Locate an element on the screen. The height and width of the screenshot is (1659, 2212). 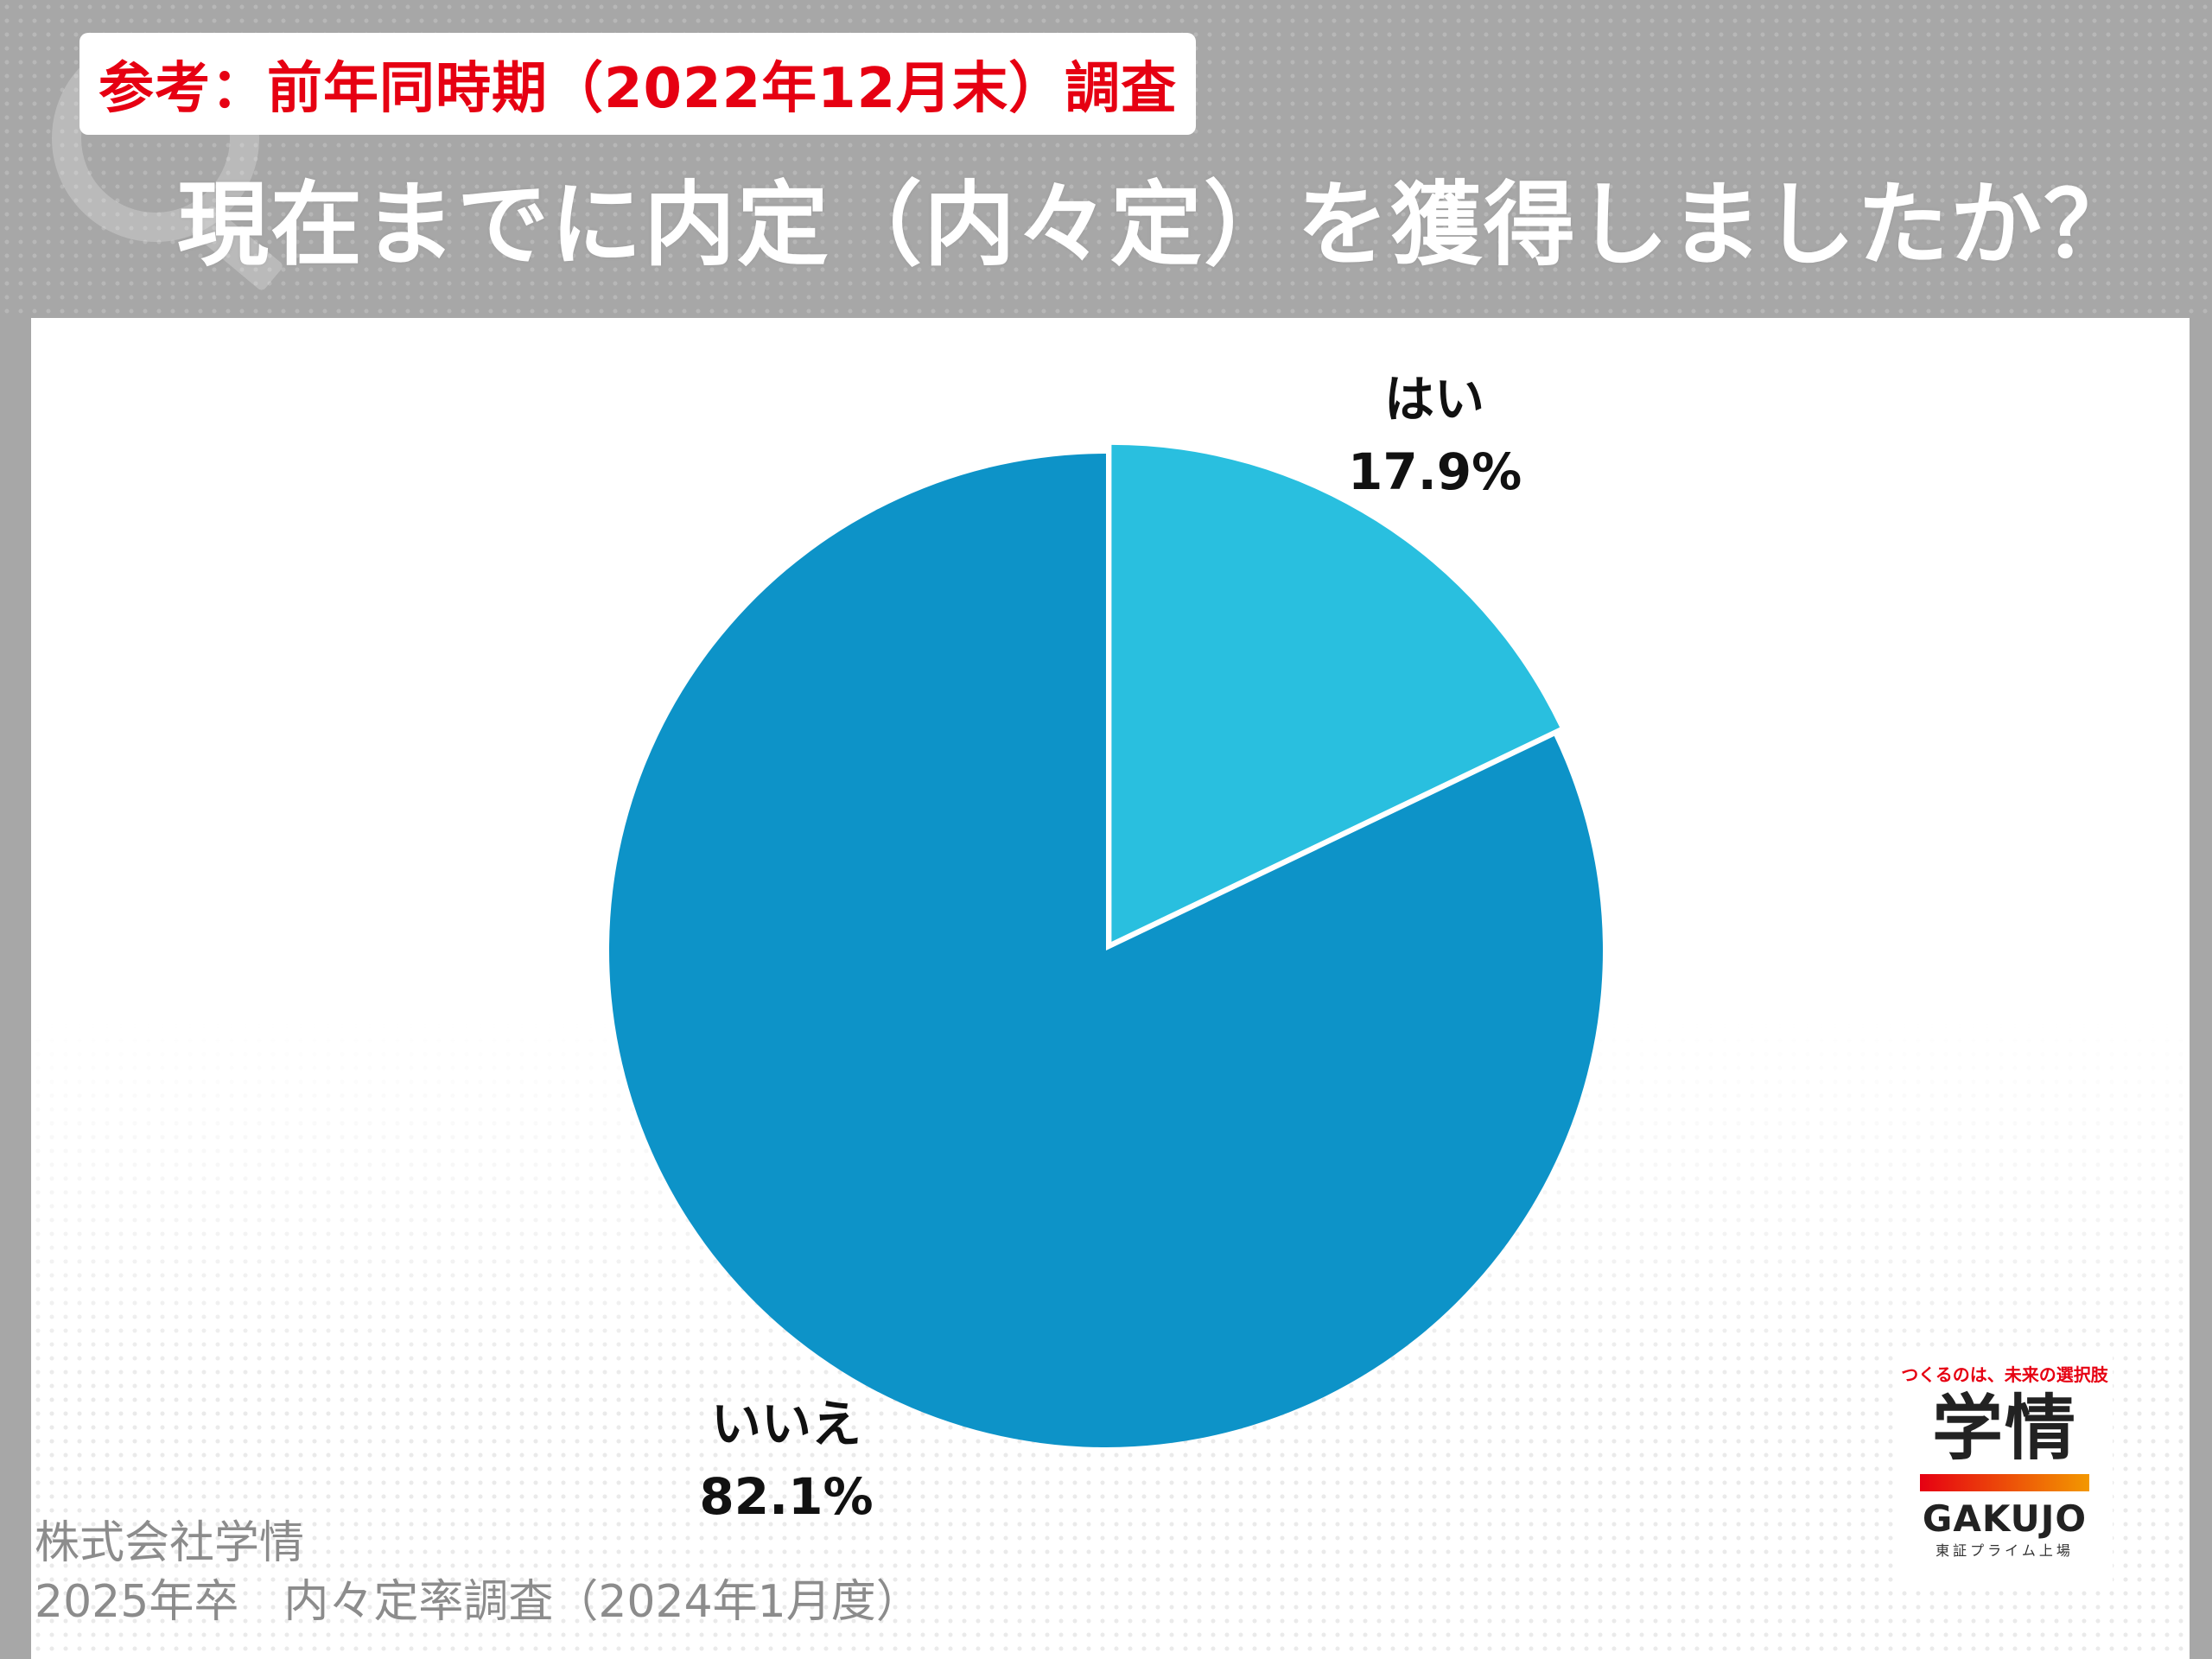
data-label-no: いいえ 82.1% is located at coordinates (786, 1460).